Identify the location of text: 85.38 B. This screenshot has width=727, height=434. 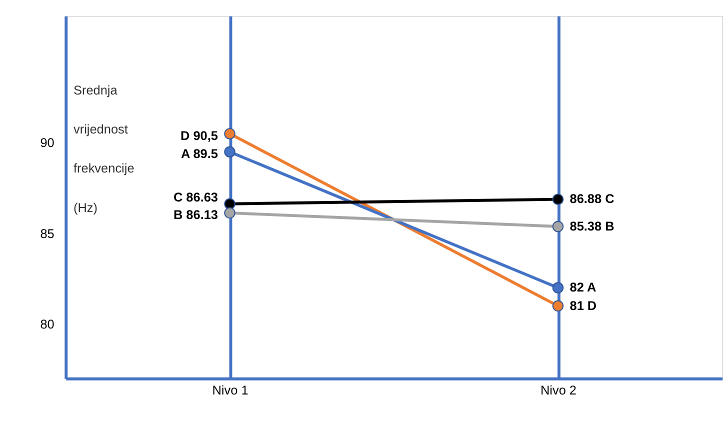
(592, 226).